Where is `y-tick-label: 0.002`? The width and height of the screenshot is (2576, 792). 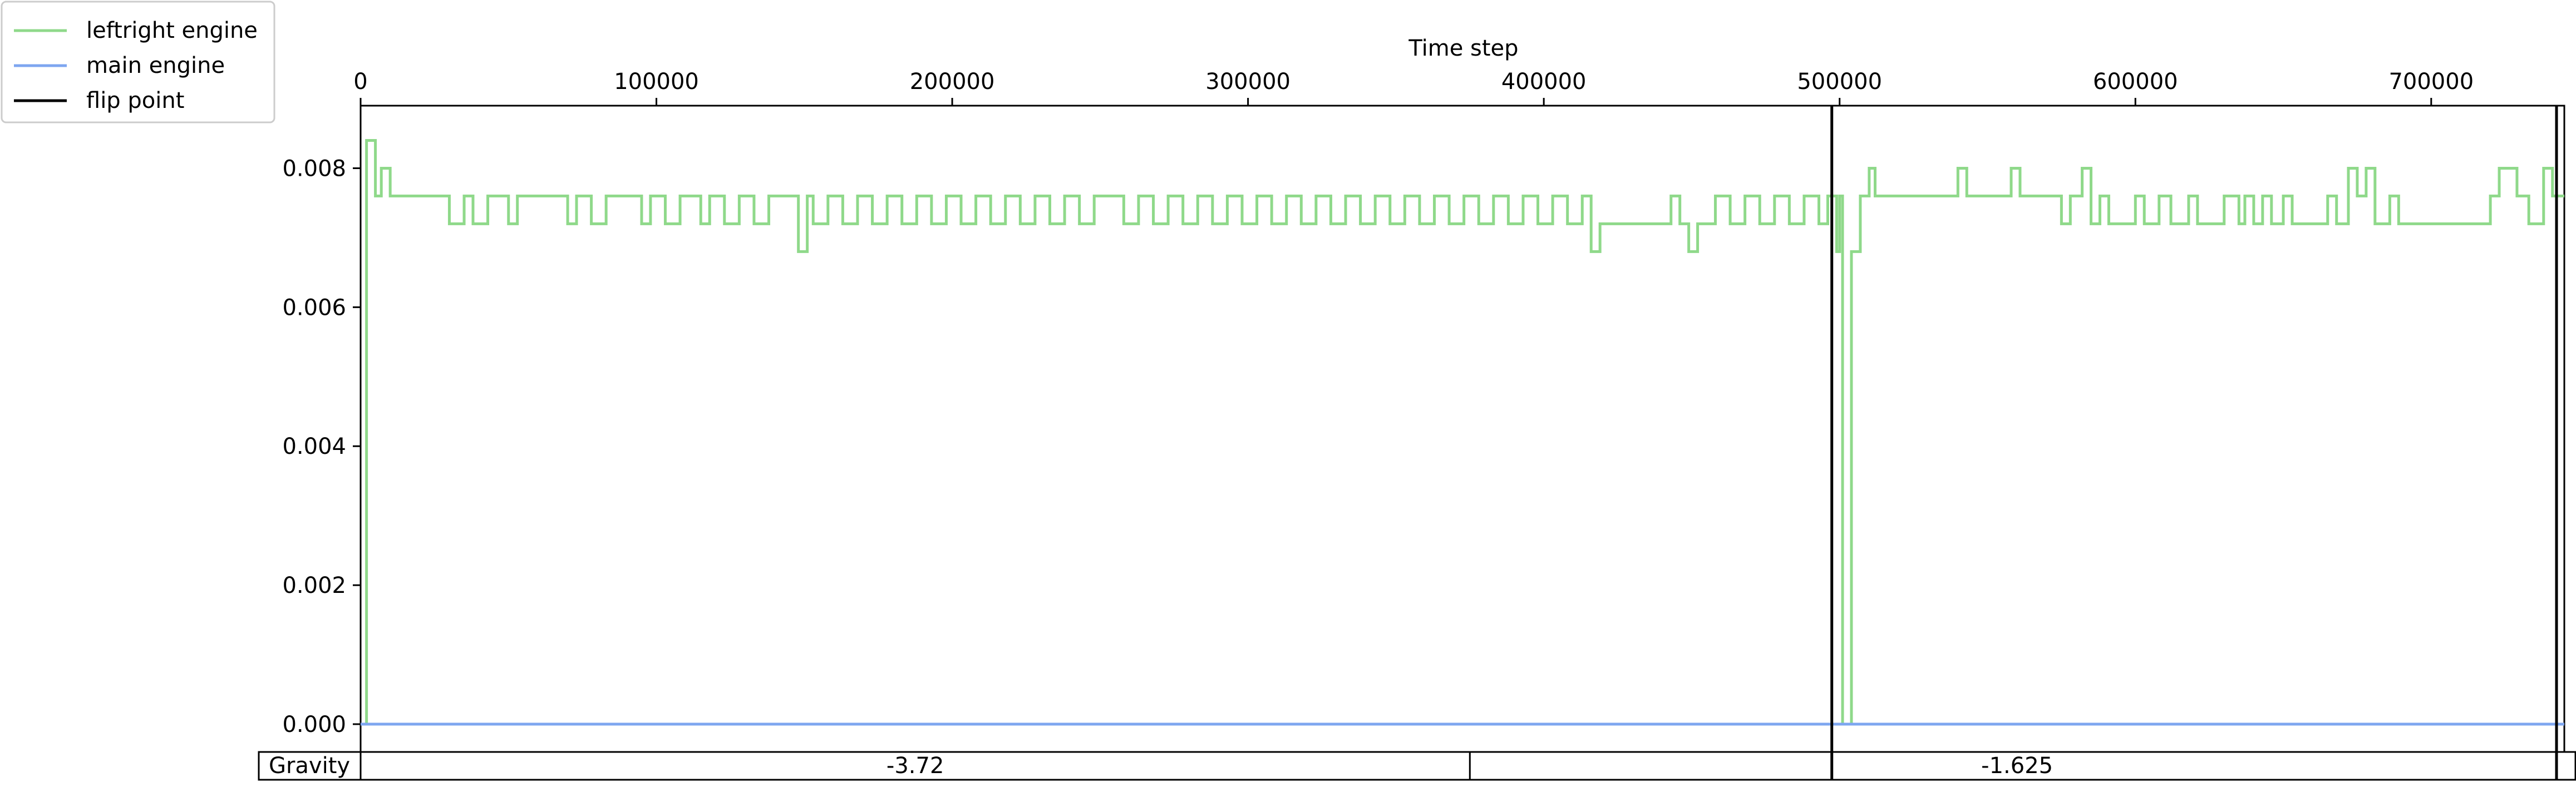
y-tick-label: 0.002 is located at coordinates (314, 586).